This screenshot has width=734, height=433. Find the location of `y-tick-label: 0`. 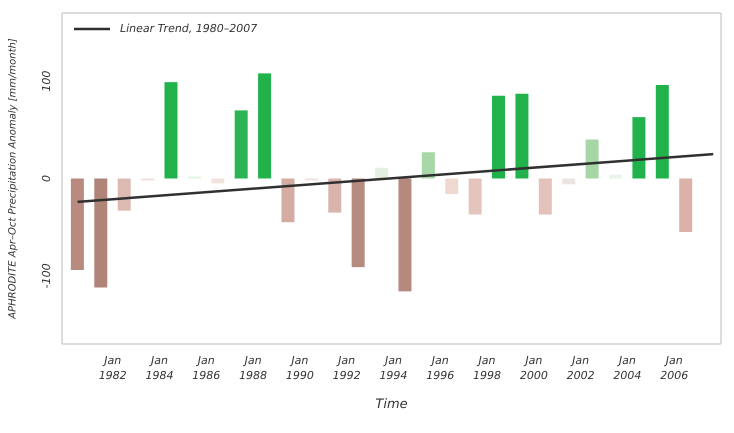

y-tick-label: 0 is located at coordinates (46, 178).